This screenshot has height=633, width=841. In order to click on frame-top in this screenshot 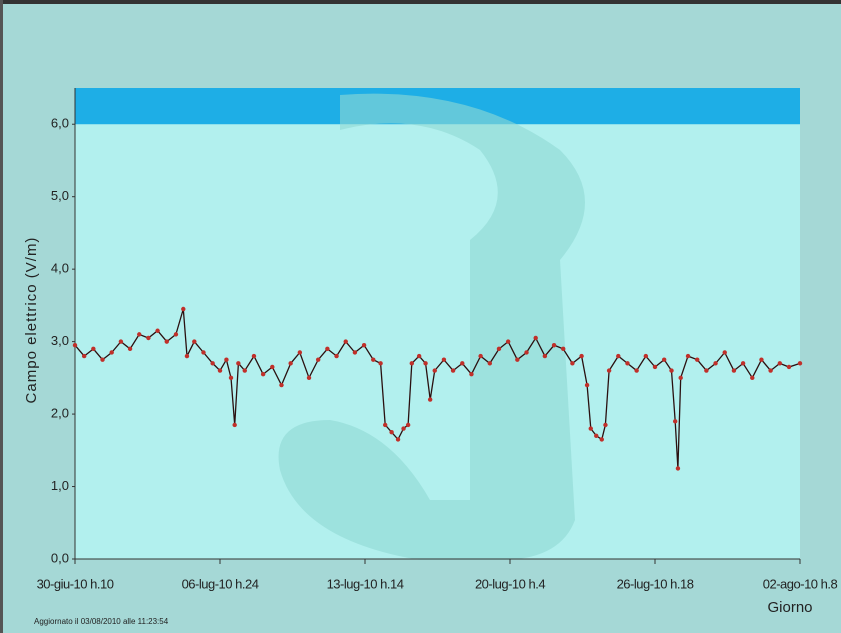, I will do `click(420, 2)`.